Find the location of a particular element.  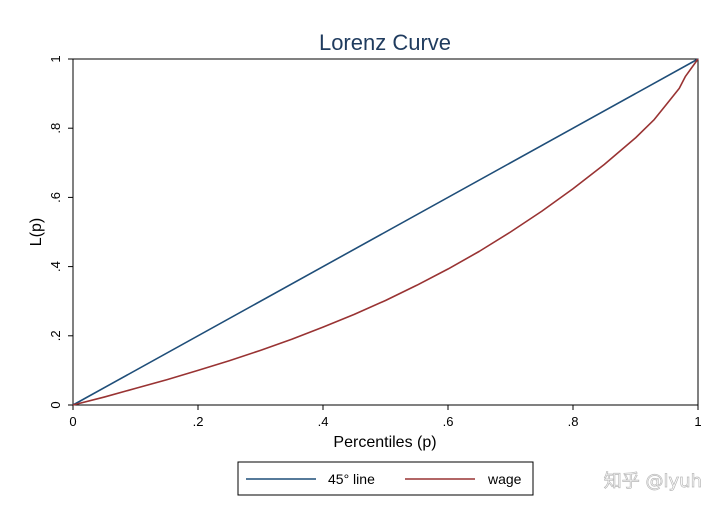

legend: 45° line wage is located at coordinates (385, 478).